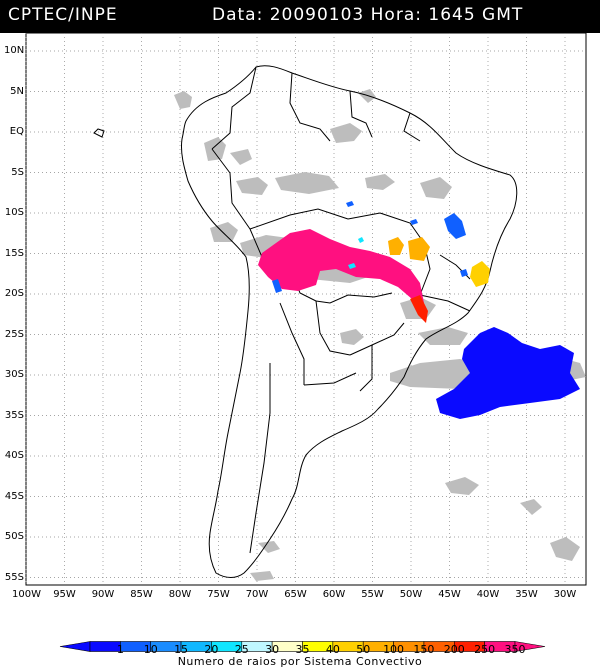 The width and height of the screenshot is (600, 670). I want to click on colorbar-tick-label: 200, so click(454, 649).